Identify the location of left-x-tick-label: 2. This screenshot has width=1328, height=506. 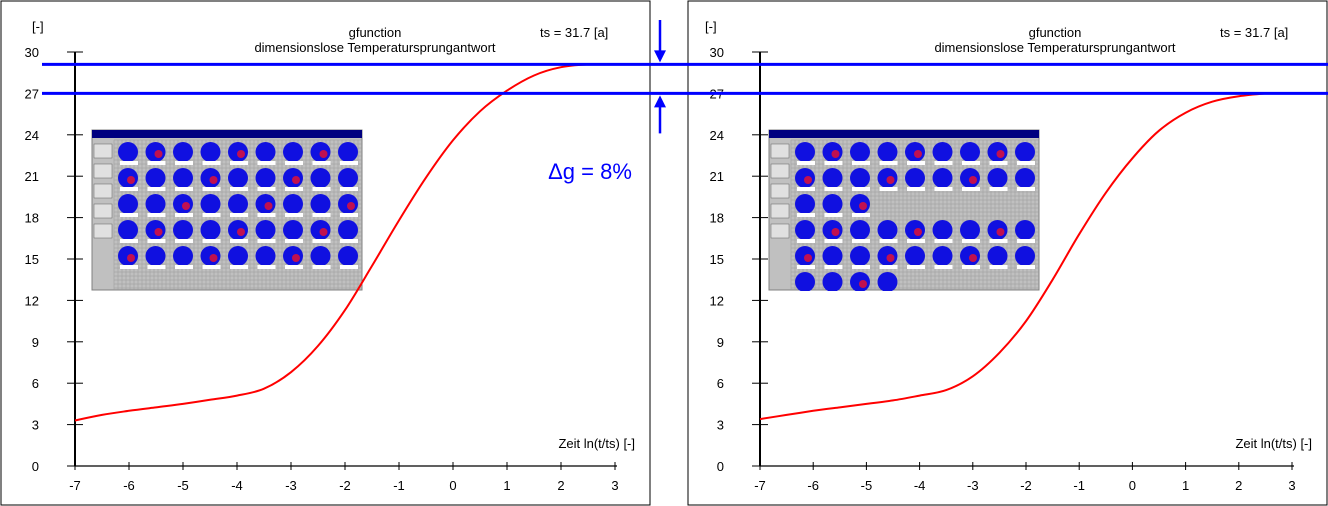
(560, 485).